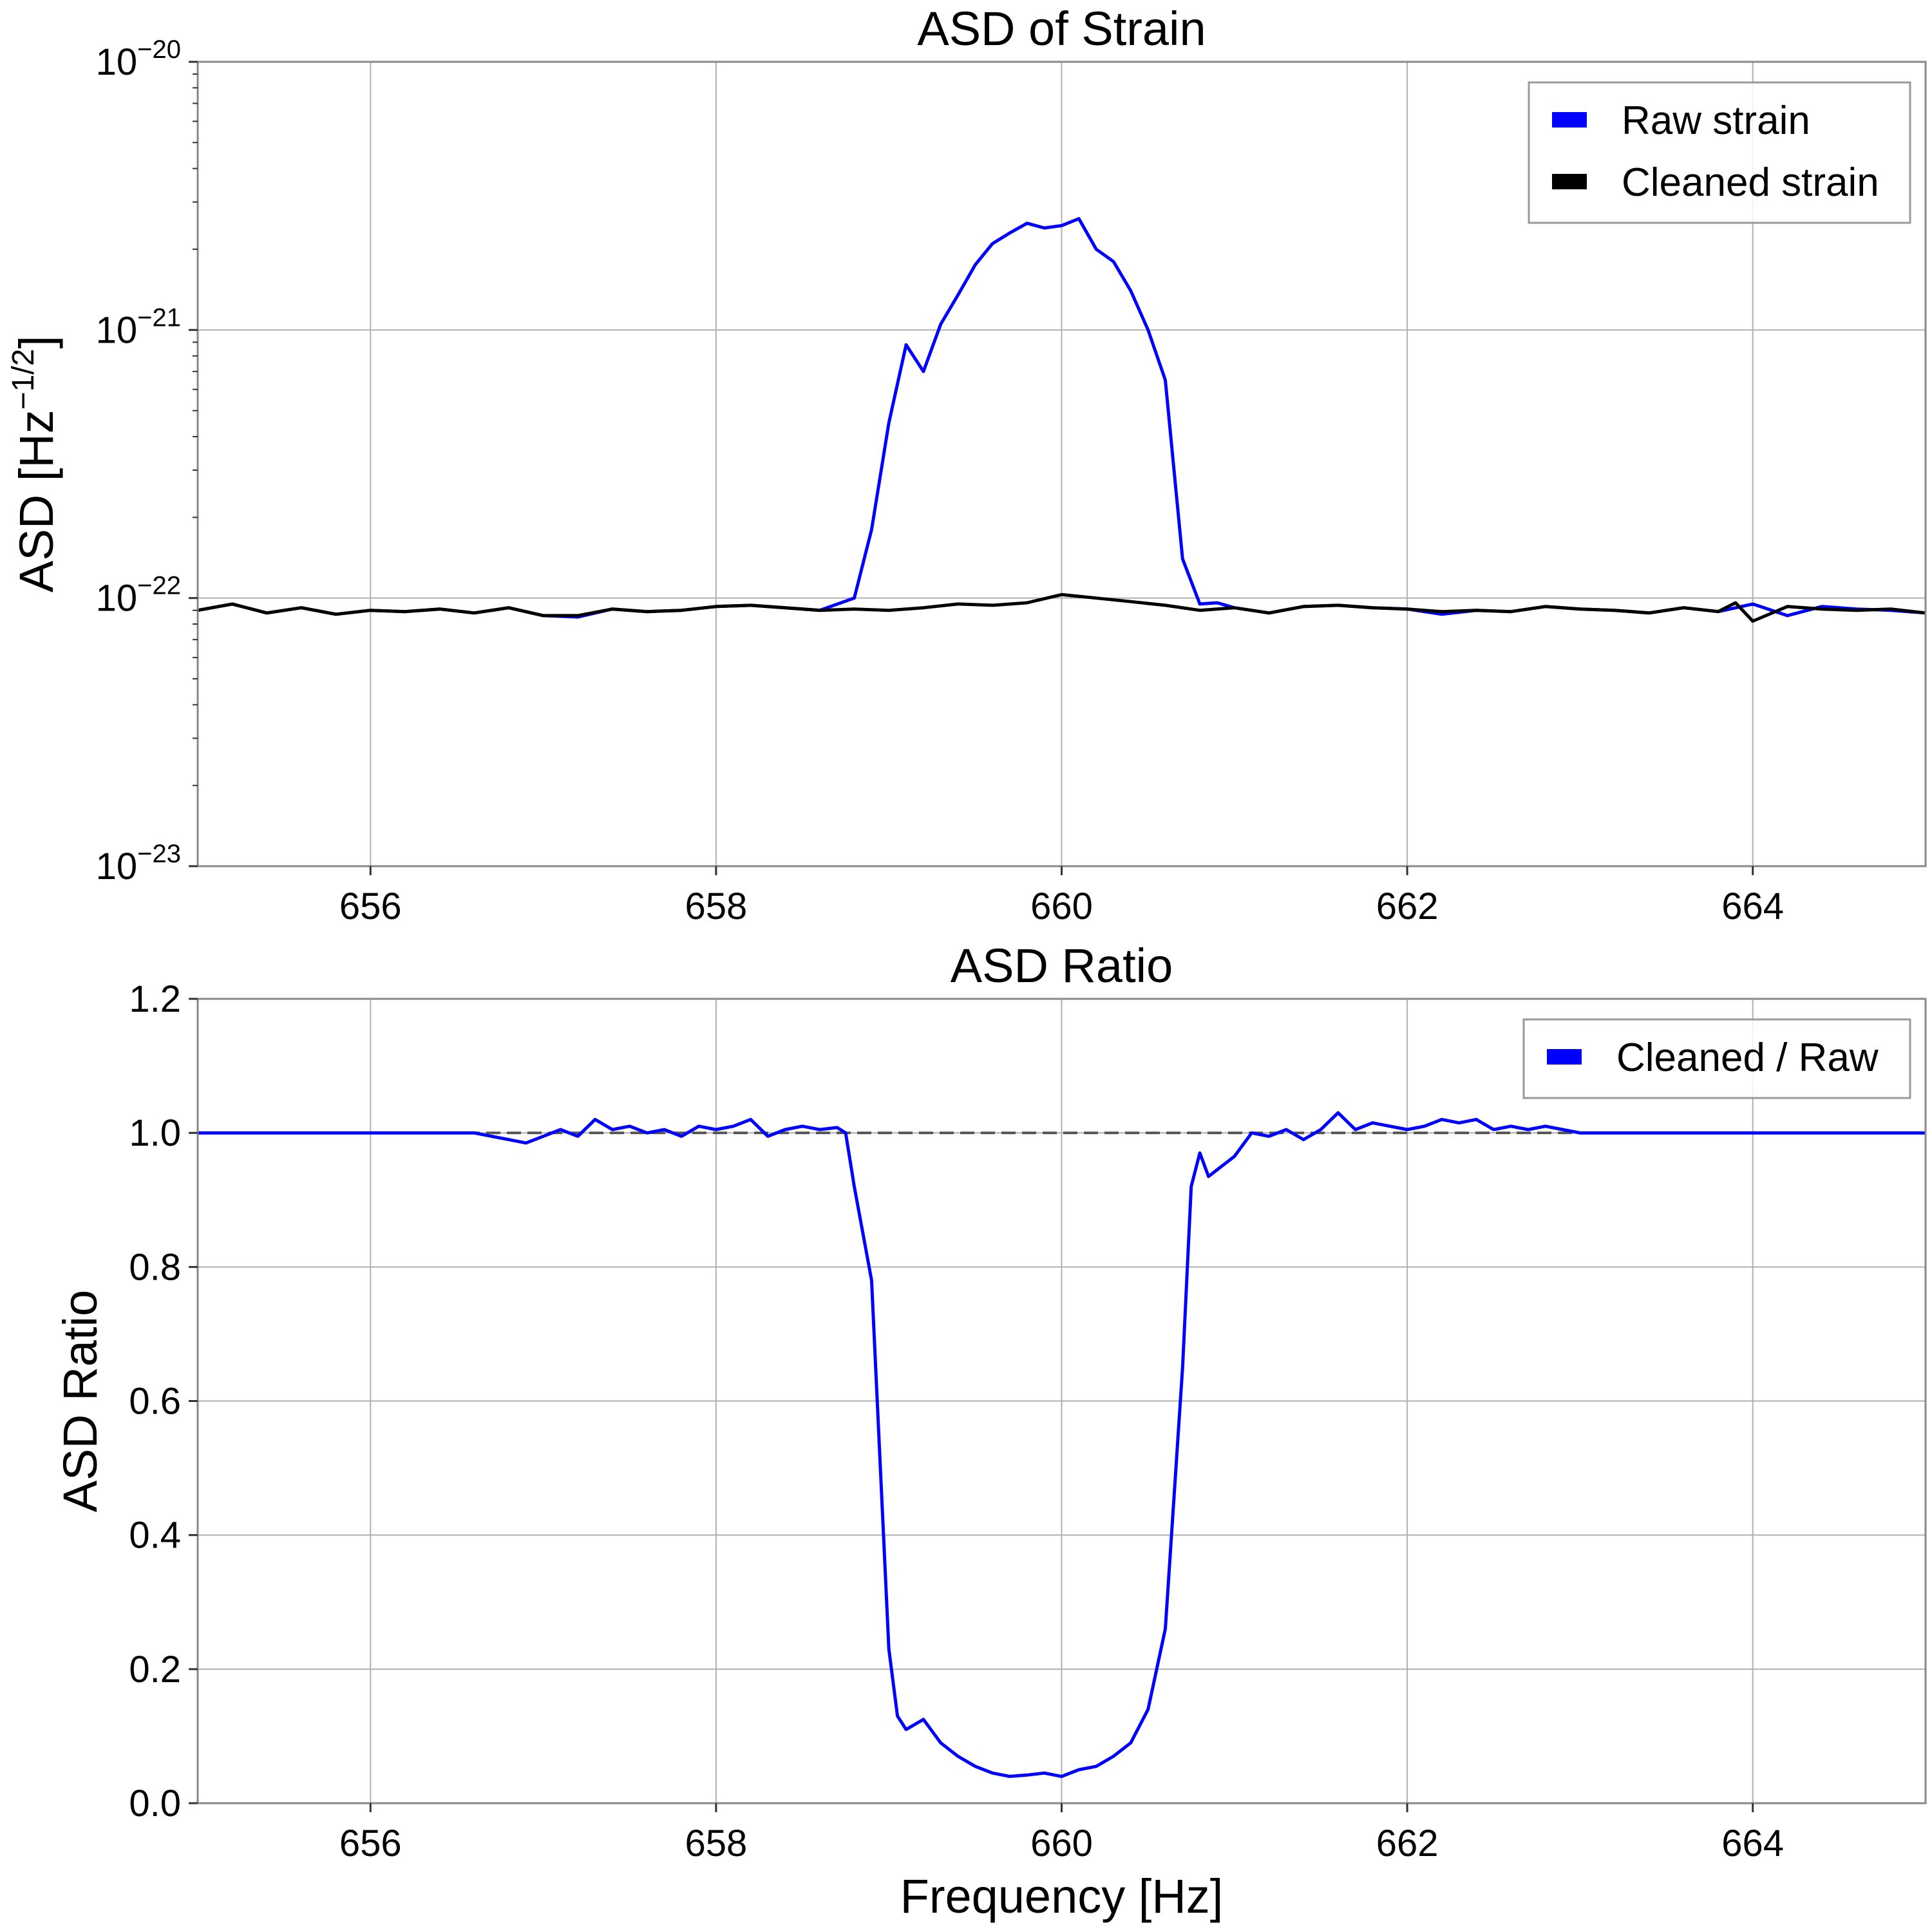 The width and height of the screenshot is (1932, 1932). Describe the element at coordinates (155, 1402) in the screenshot. I see `asd-ratio-ytick-label-0.6: 0.6` at that location.